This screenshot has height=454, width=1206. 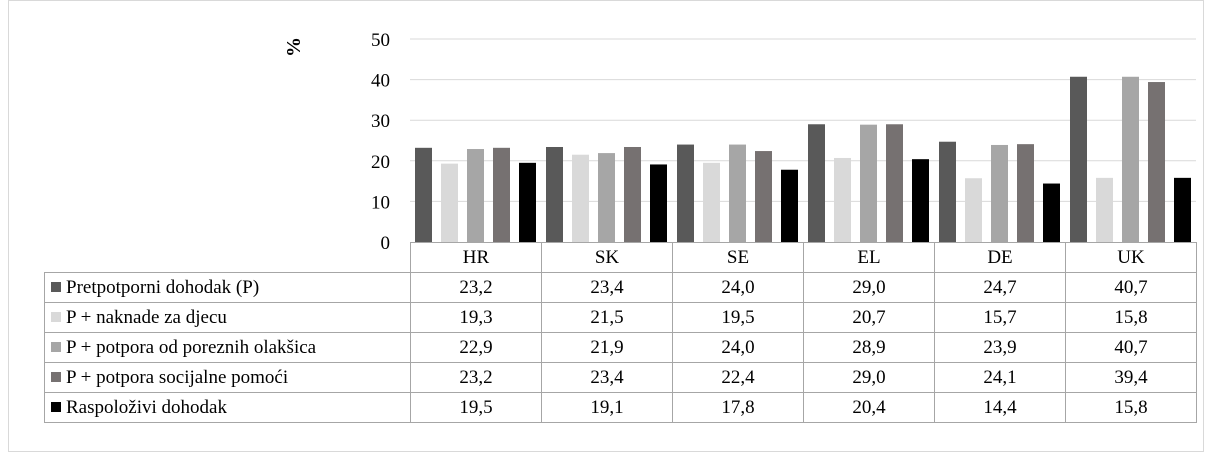 I want to click on data-label: 21,9, so click(x=607, y=347).